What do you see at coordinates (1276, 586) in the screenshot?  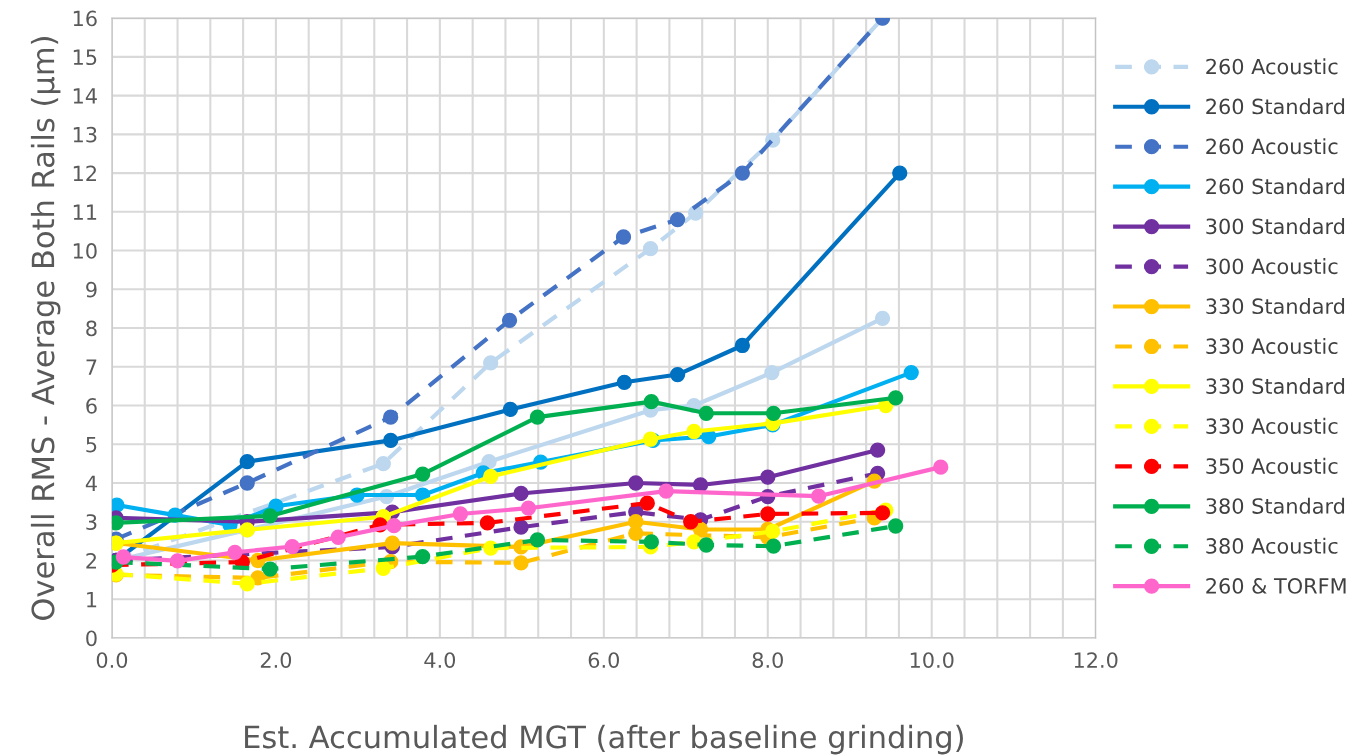 I see `legend-label: 260 & TORFM` at bounding box center [1276, 586].